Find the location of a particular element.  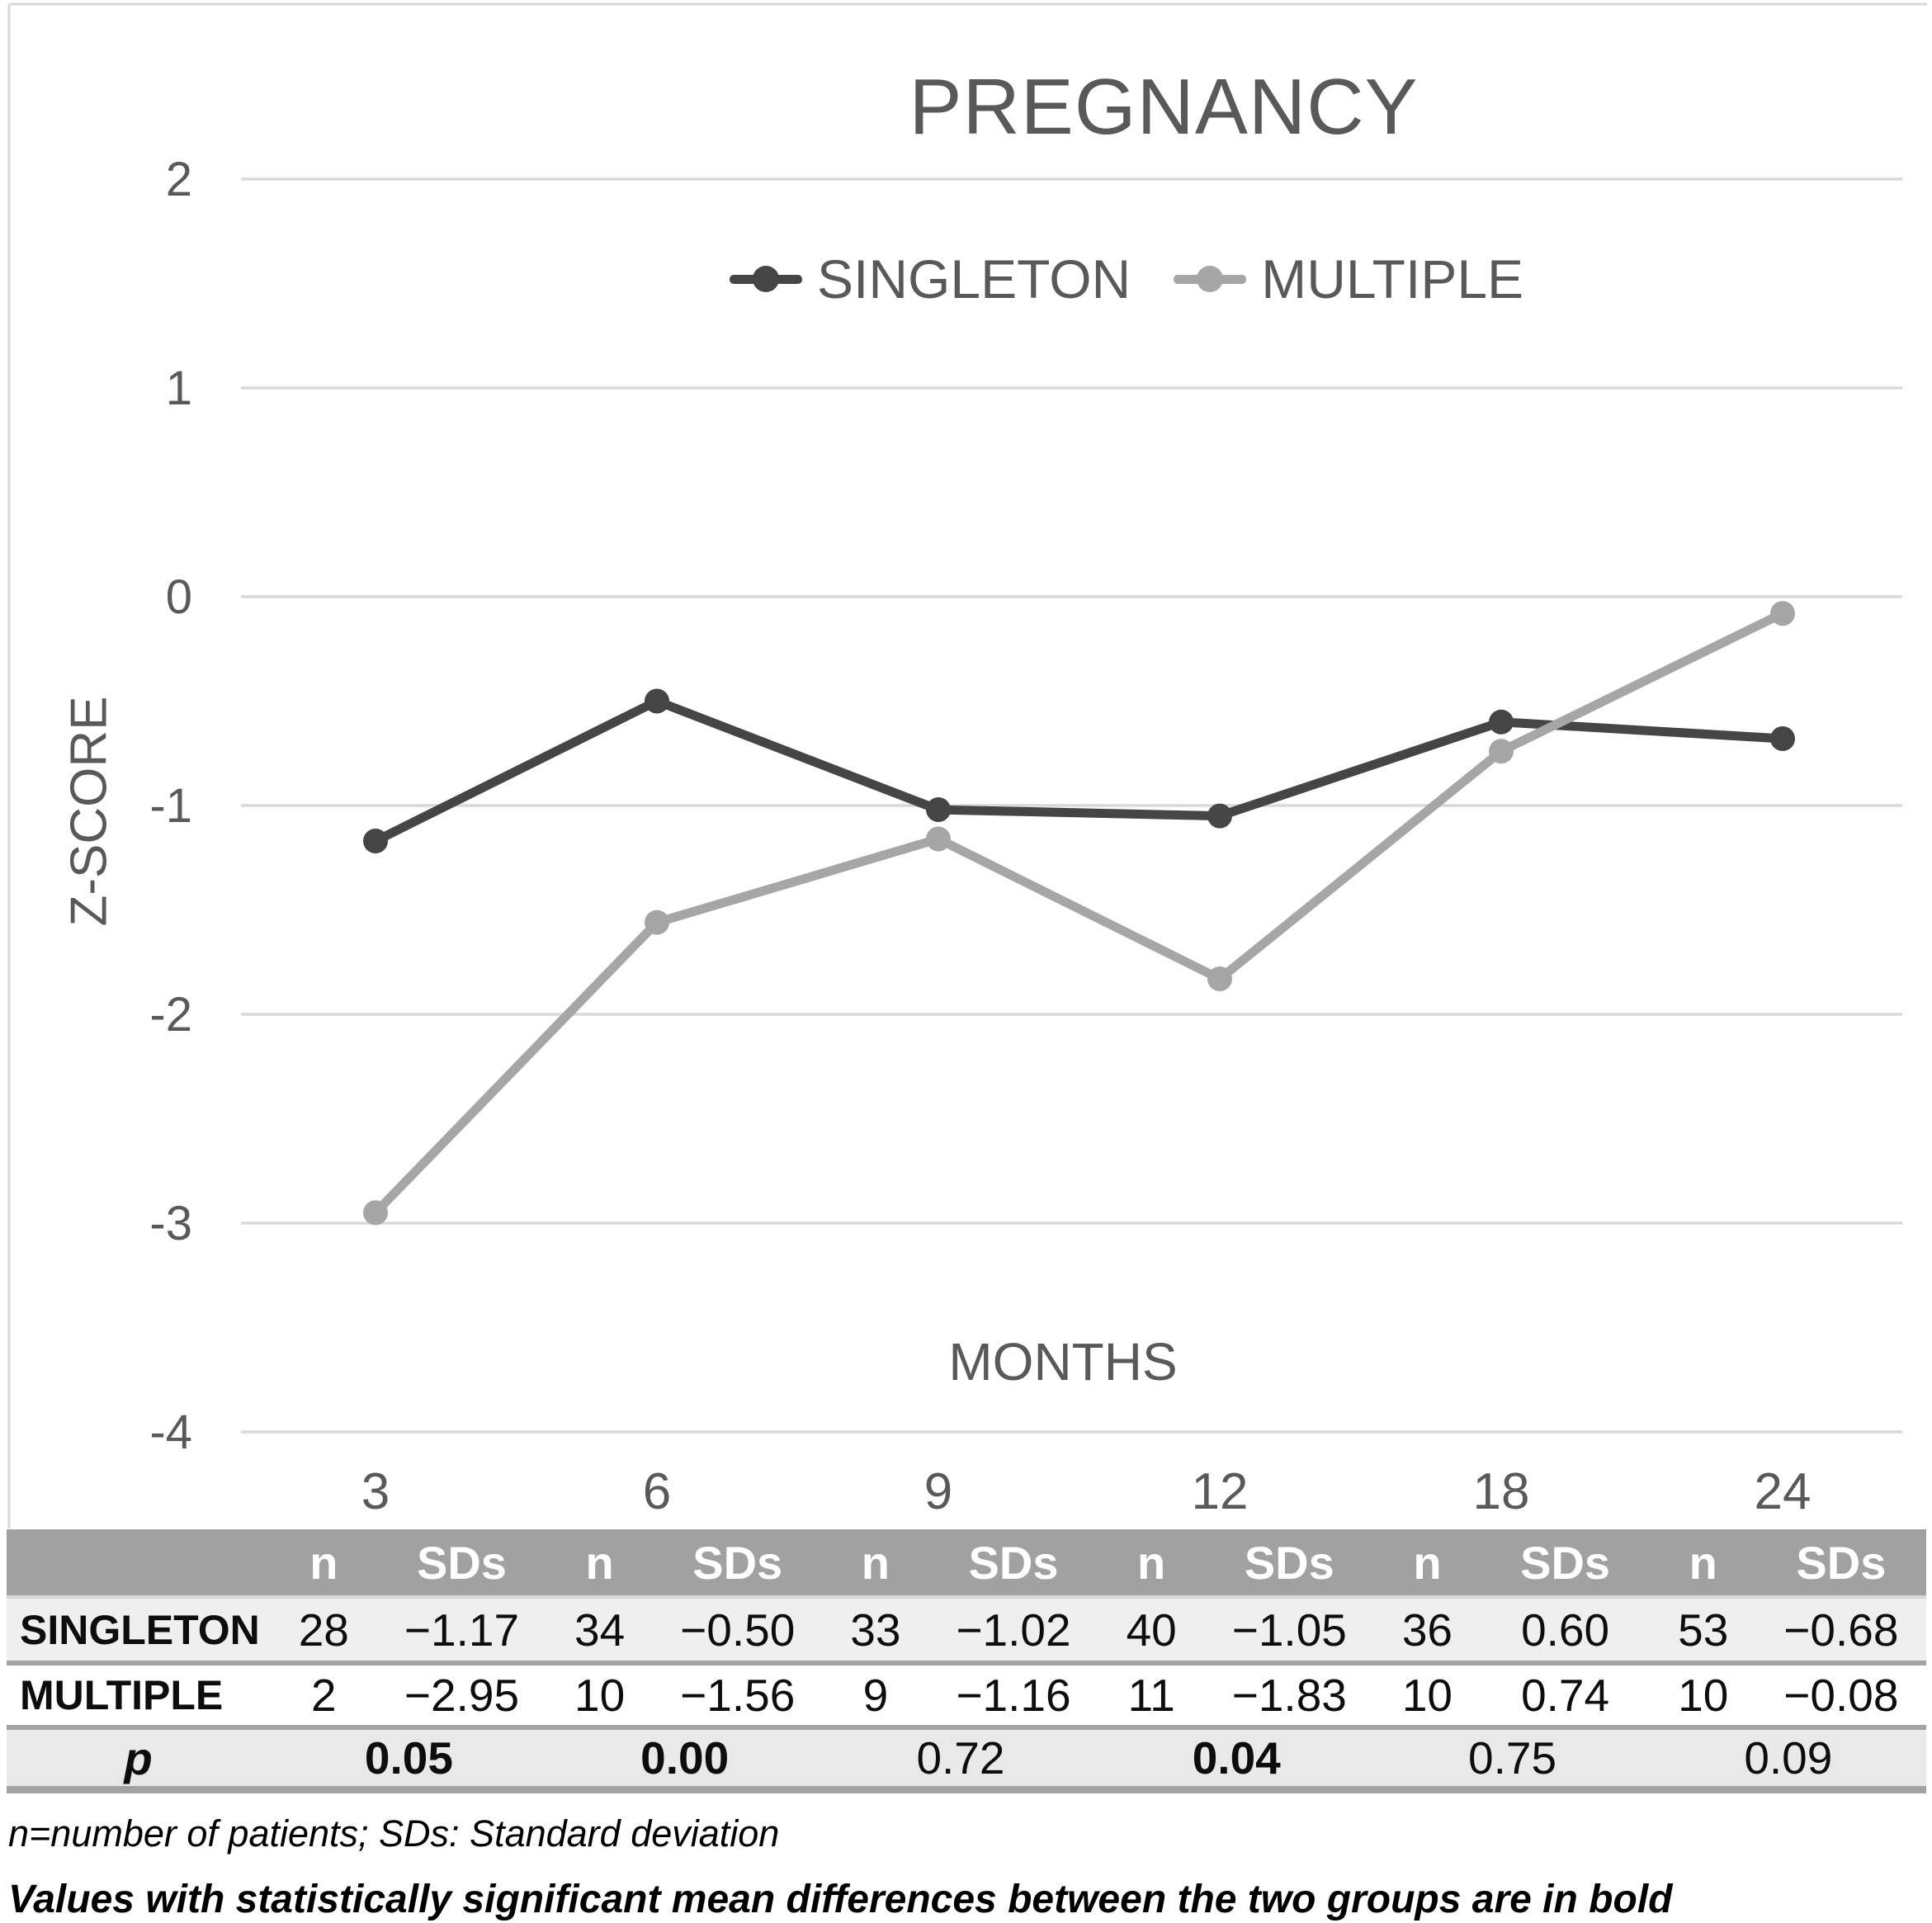

table-cell: −1.05 is located at coordinates (1289, 1631).